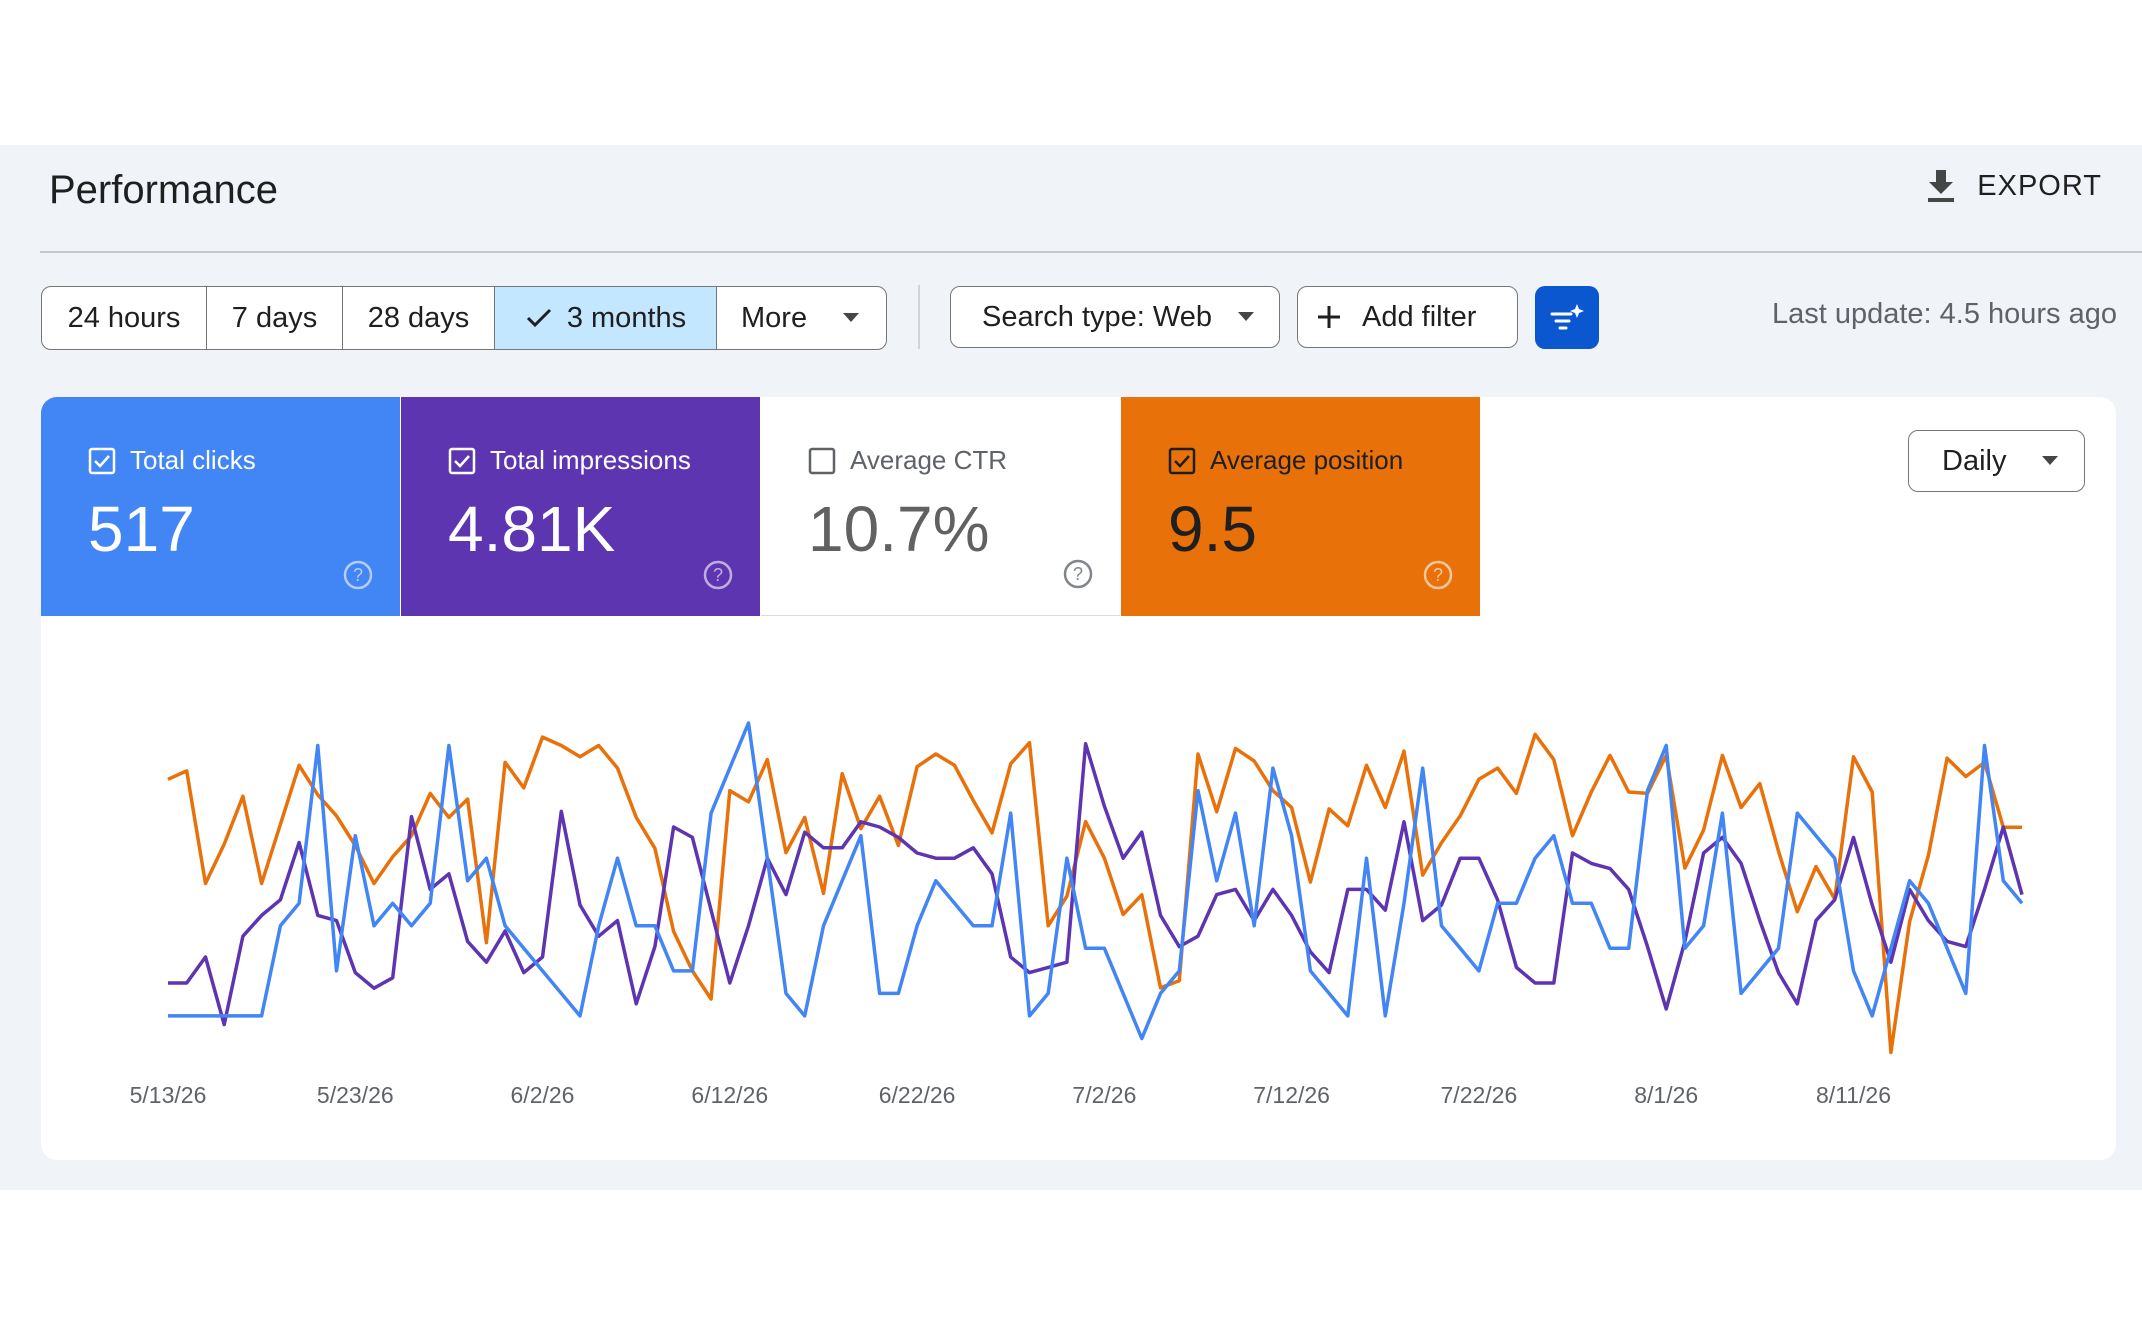 The width and height of the screenshot is (2142, 1334). Describe the element at coordinates (355, 1095) in the screenshot. I see `x-tick-label: 5/23/26` at that location.